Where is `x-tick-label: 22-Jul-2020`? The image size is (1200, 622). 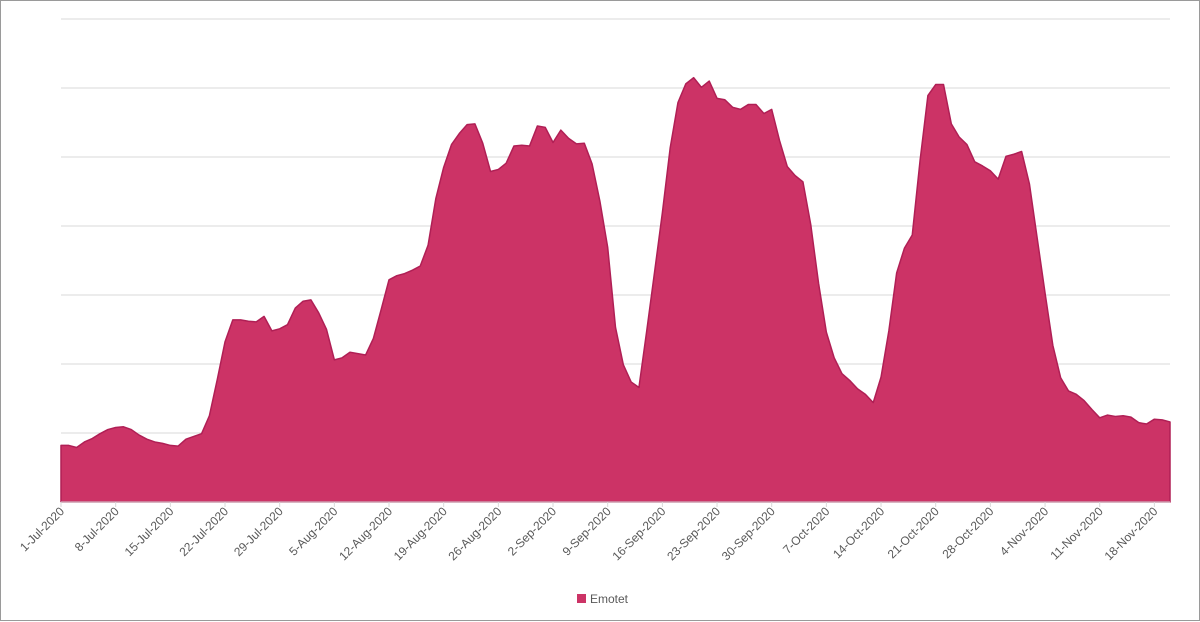
x-tick-label: 22-Jul-2020 is located at coordinates (203, 531).